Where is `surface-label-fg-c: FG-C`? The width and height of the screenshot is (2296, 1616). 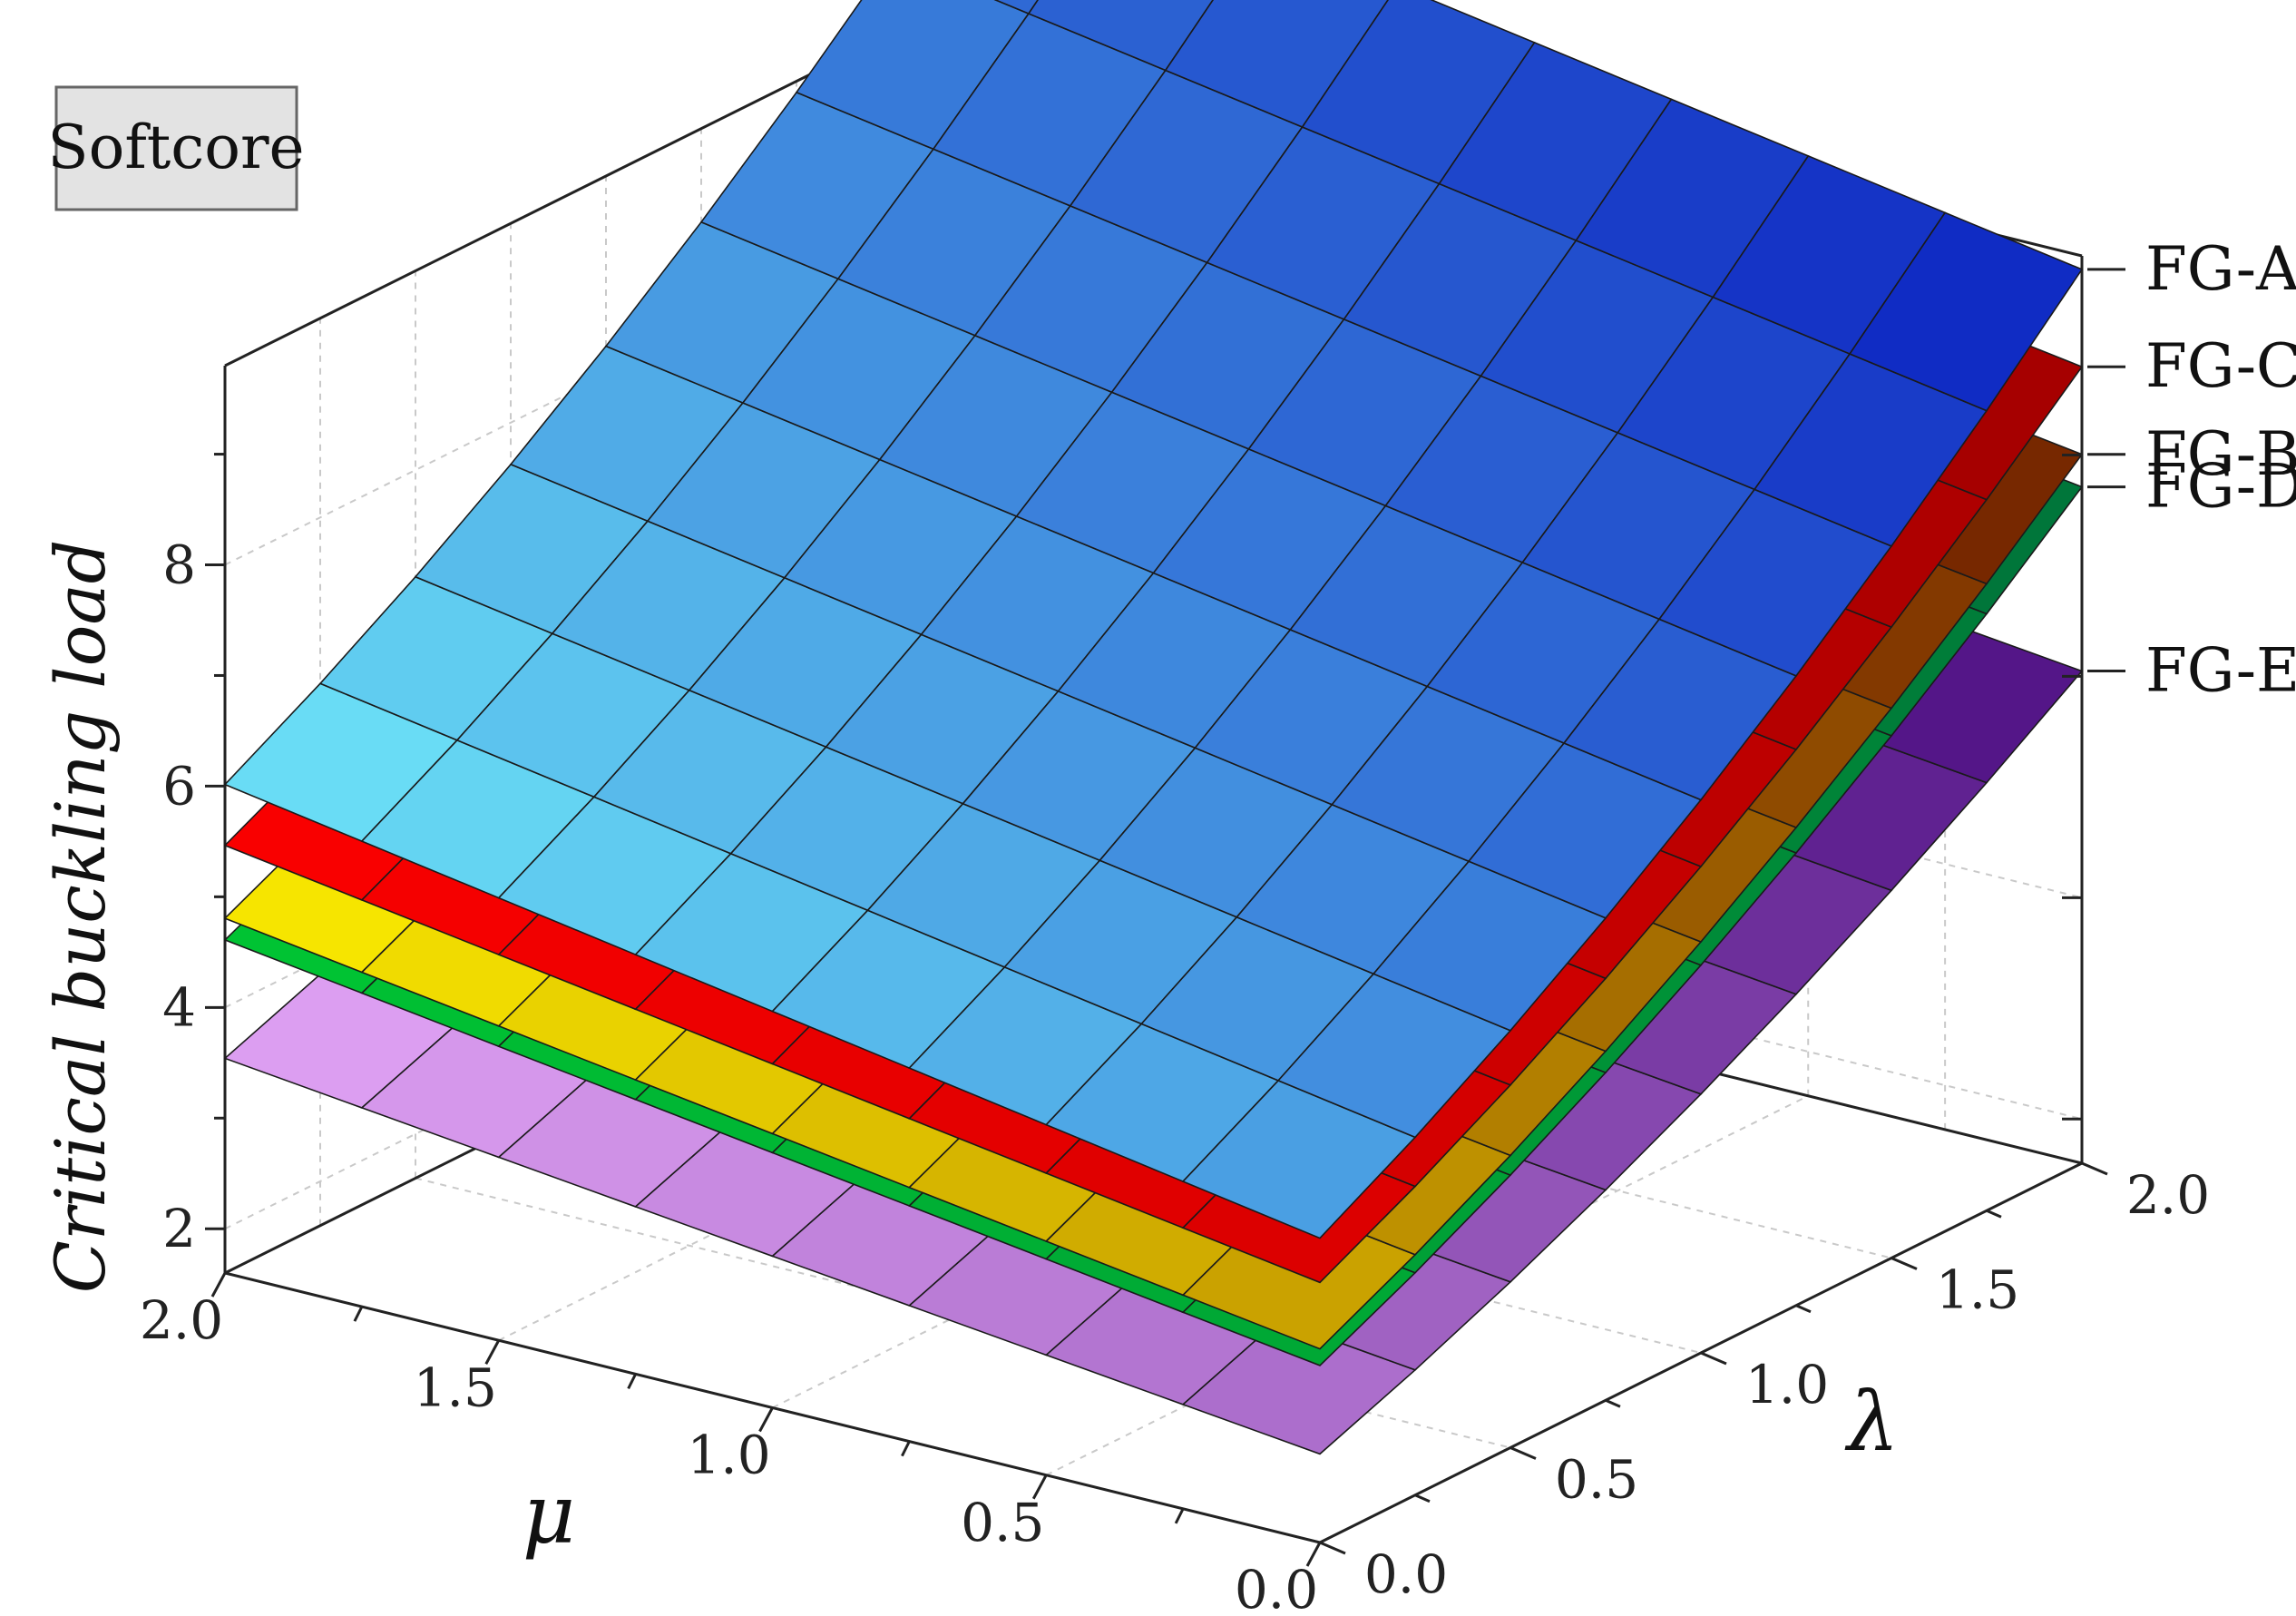
surface-label-fg-c: FG-C is located at coordinates (2221, 366).